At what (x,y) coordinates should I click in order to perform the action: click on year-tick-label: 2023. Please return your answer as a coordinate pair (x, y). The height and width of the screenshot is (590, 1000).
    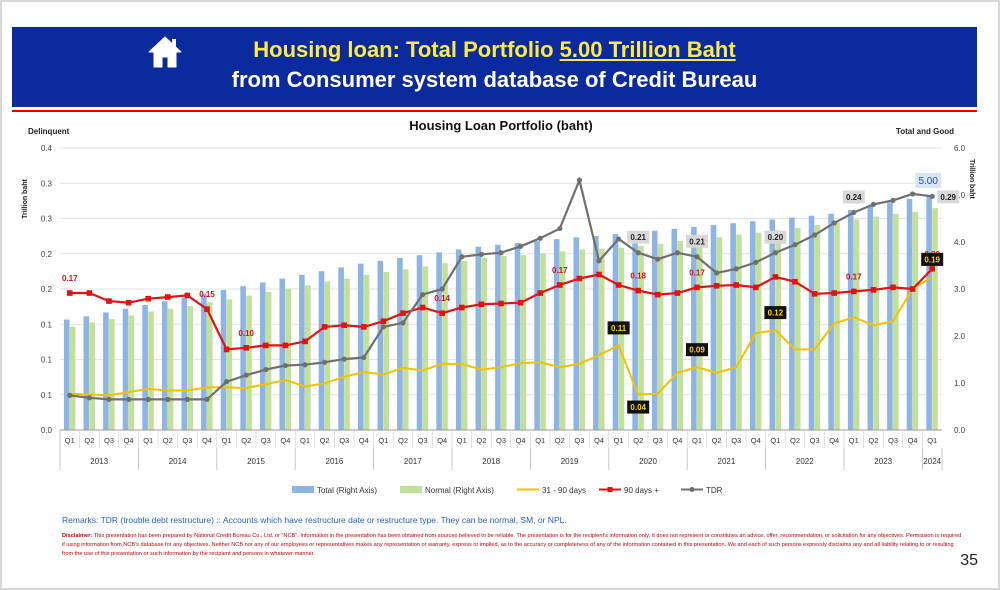
    Looking at the image, I should click on (883, 461).